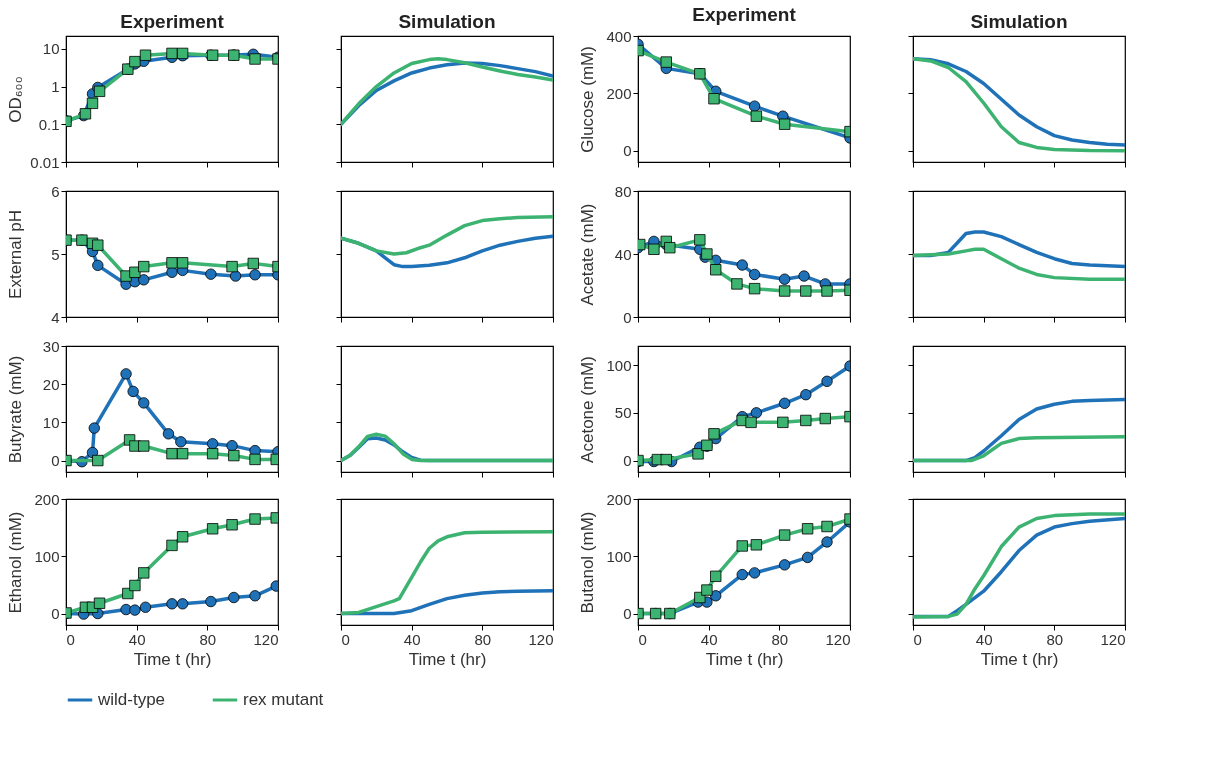 Image resolution: width=1211 pixels, height=782 pixels. Describe the element at coordinates (619, 36) in the screenshot. I see `y-tick-label: 400` at that location.